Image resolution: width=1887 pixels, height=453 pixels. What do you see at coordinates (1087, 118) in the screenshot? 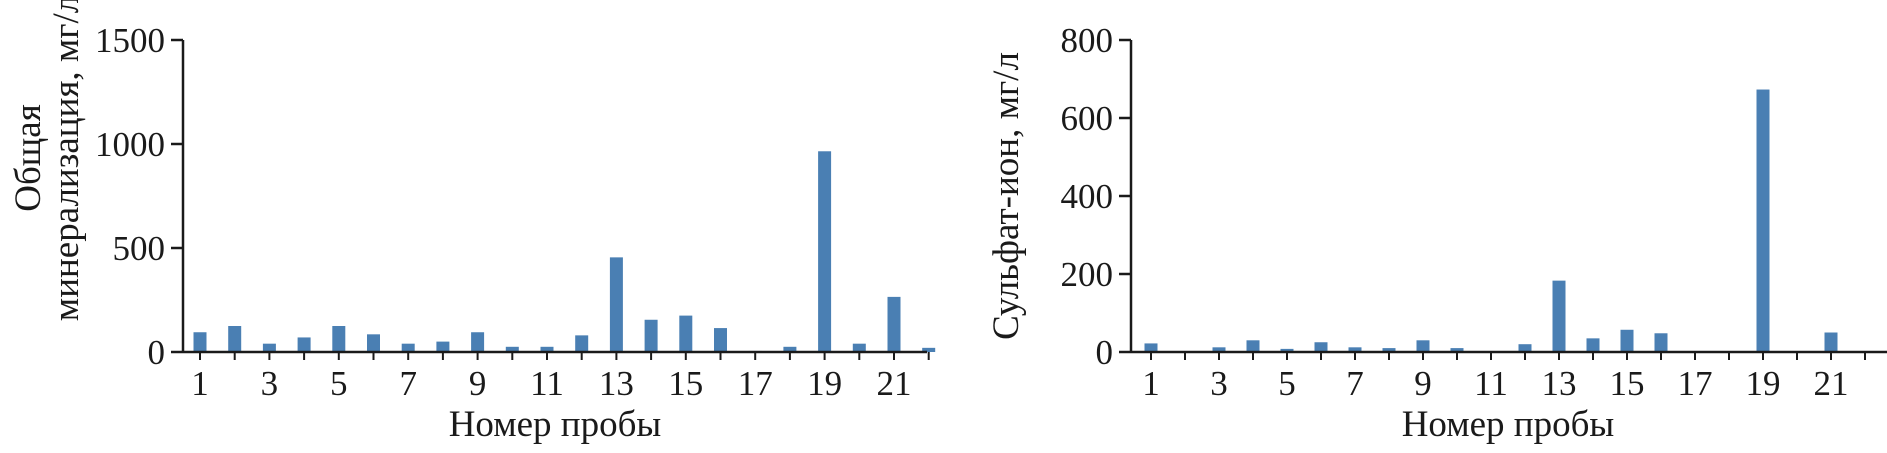
I see `y-tick-label: 600` at bounding box center [1087, 118].